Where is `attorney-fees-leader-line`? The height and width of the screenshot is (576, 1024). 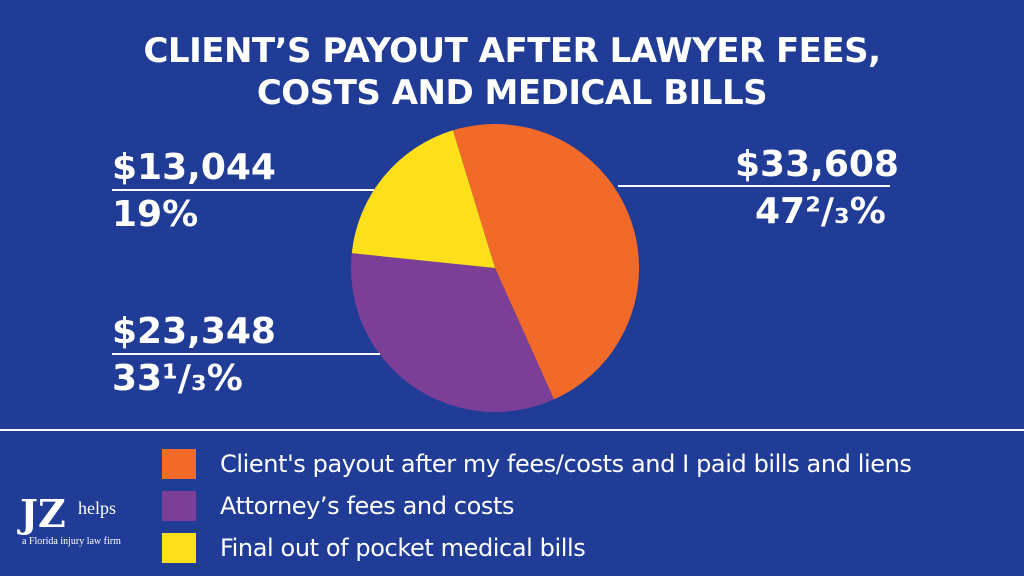
attorney-fees-leader-line is located at coordinates (246, 354).